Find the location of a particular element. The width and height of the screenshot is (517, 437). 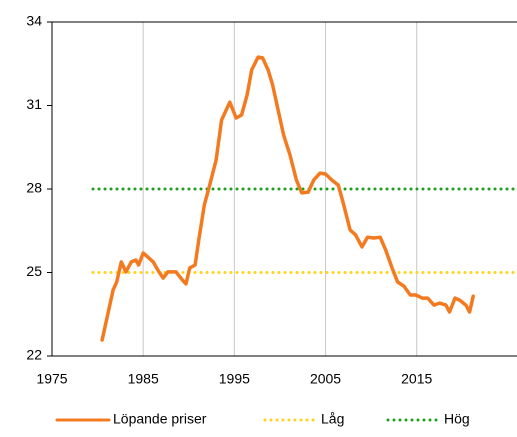

y-tick-label: 22 is located at coordinates (34, 355).